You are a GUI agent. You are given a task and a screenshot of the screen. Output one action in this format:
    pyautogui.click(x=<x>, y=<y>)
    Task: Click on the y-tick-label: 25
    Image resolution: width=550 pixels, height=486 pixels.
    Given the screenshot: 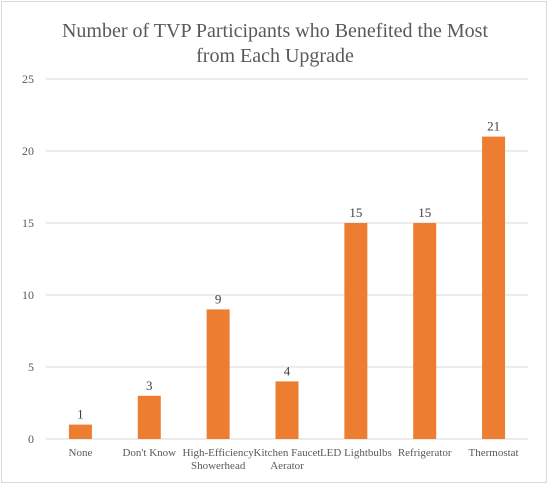 What is the action you would take?
    pyautogui.click(x=28, y=79)
    